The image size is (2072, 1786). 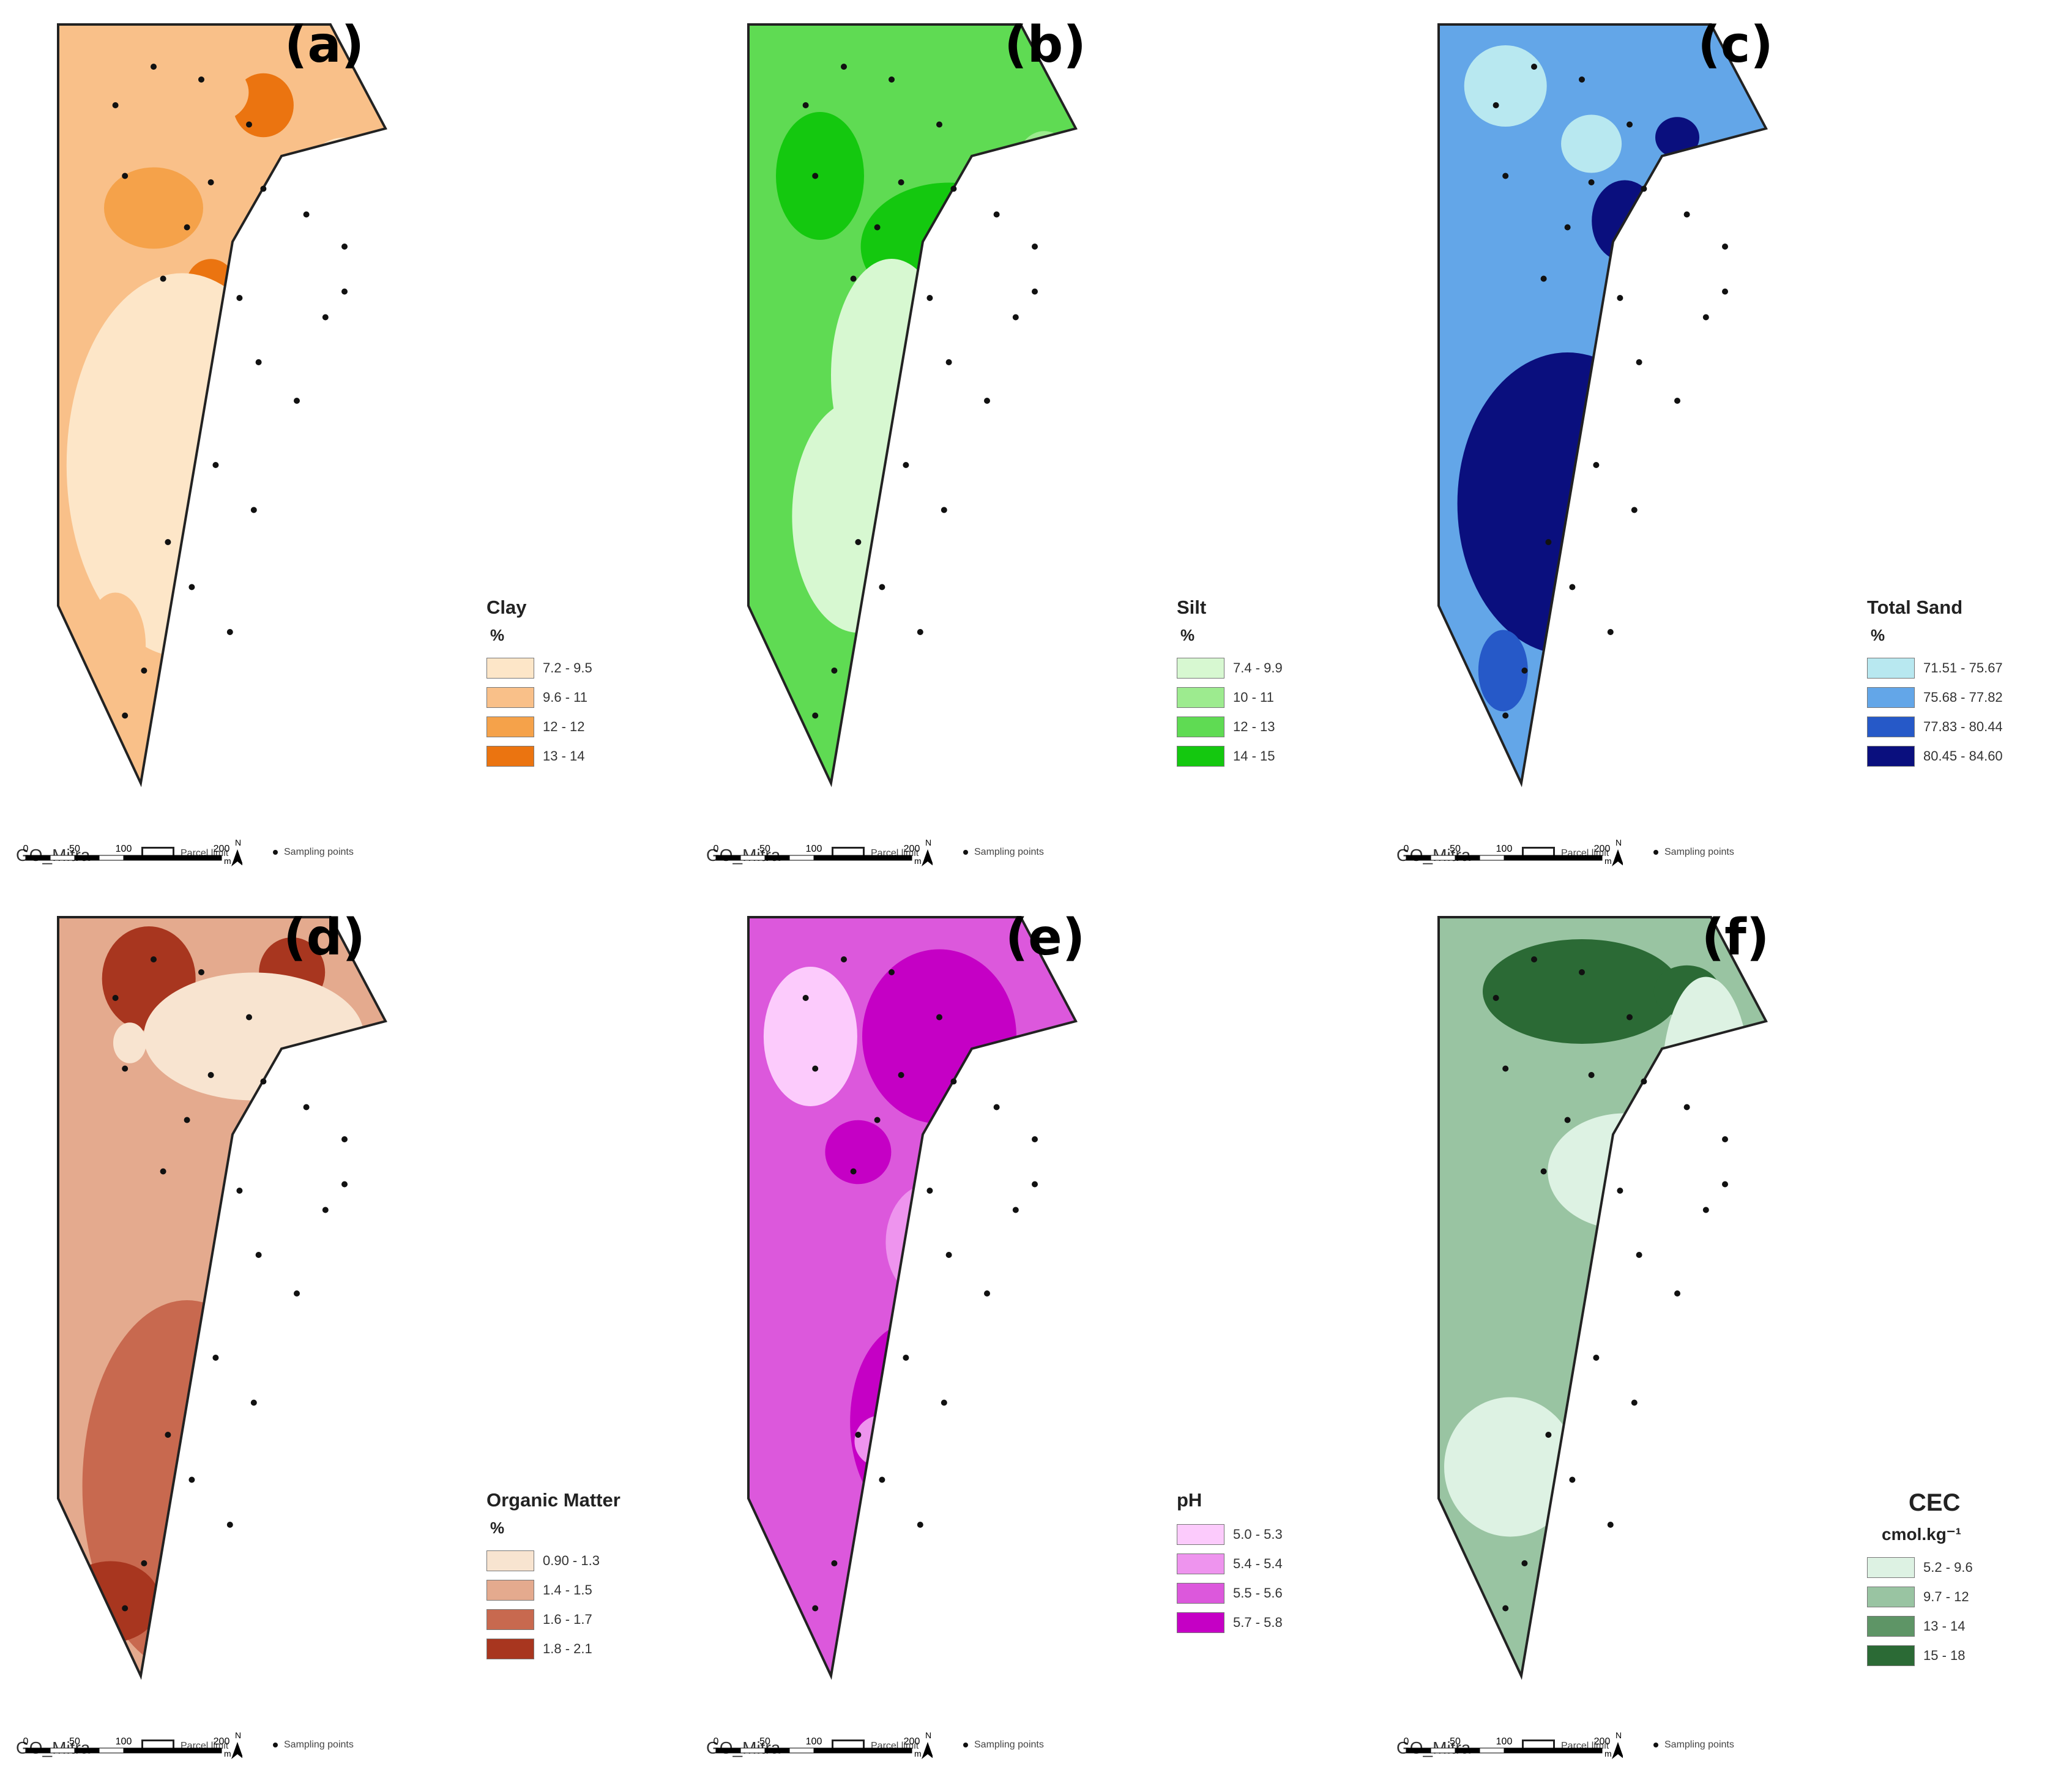 I want to click on legend-items: 7.4 - 9.9 10 - 11 12 - 13 14 - 15, so click(x=1230, y=712).